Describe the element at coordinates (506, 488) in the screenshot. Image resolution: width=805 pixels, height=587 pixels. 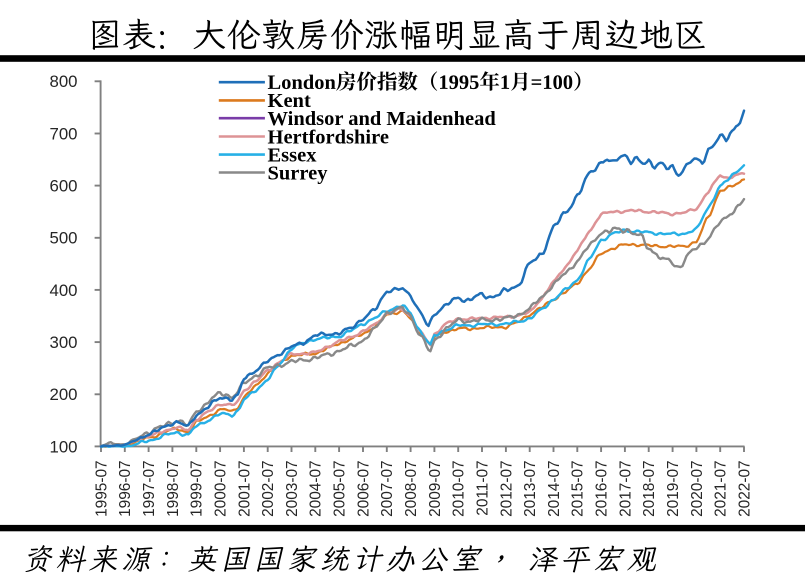
I see `svg-text: 2012-07` at that location.